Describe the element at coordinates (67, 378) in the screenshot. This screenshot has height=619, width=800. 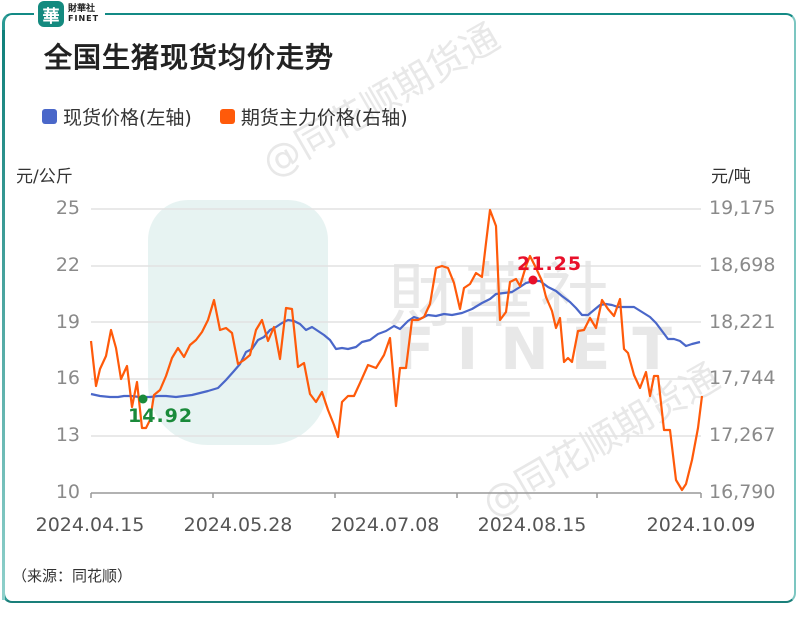
I see `left-tick: 16` at that location.